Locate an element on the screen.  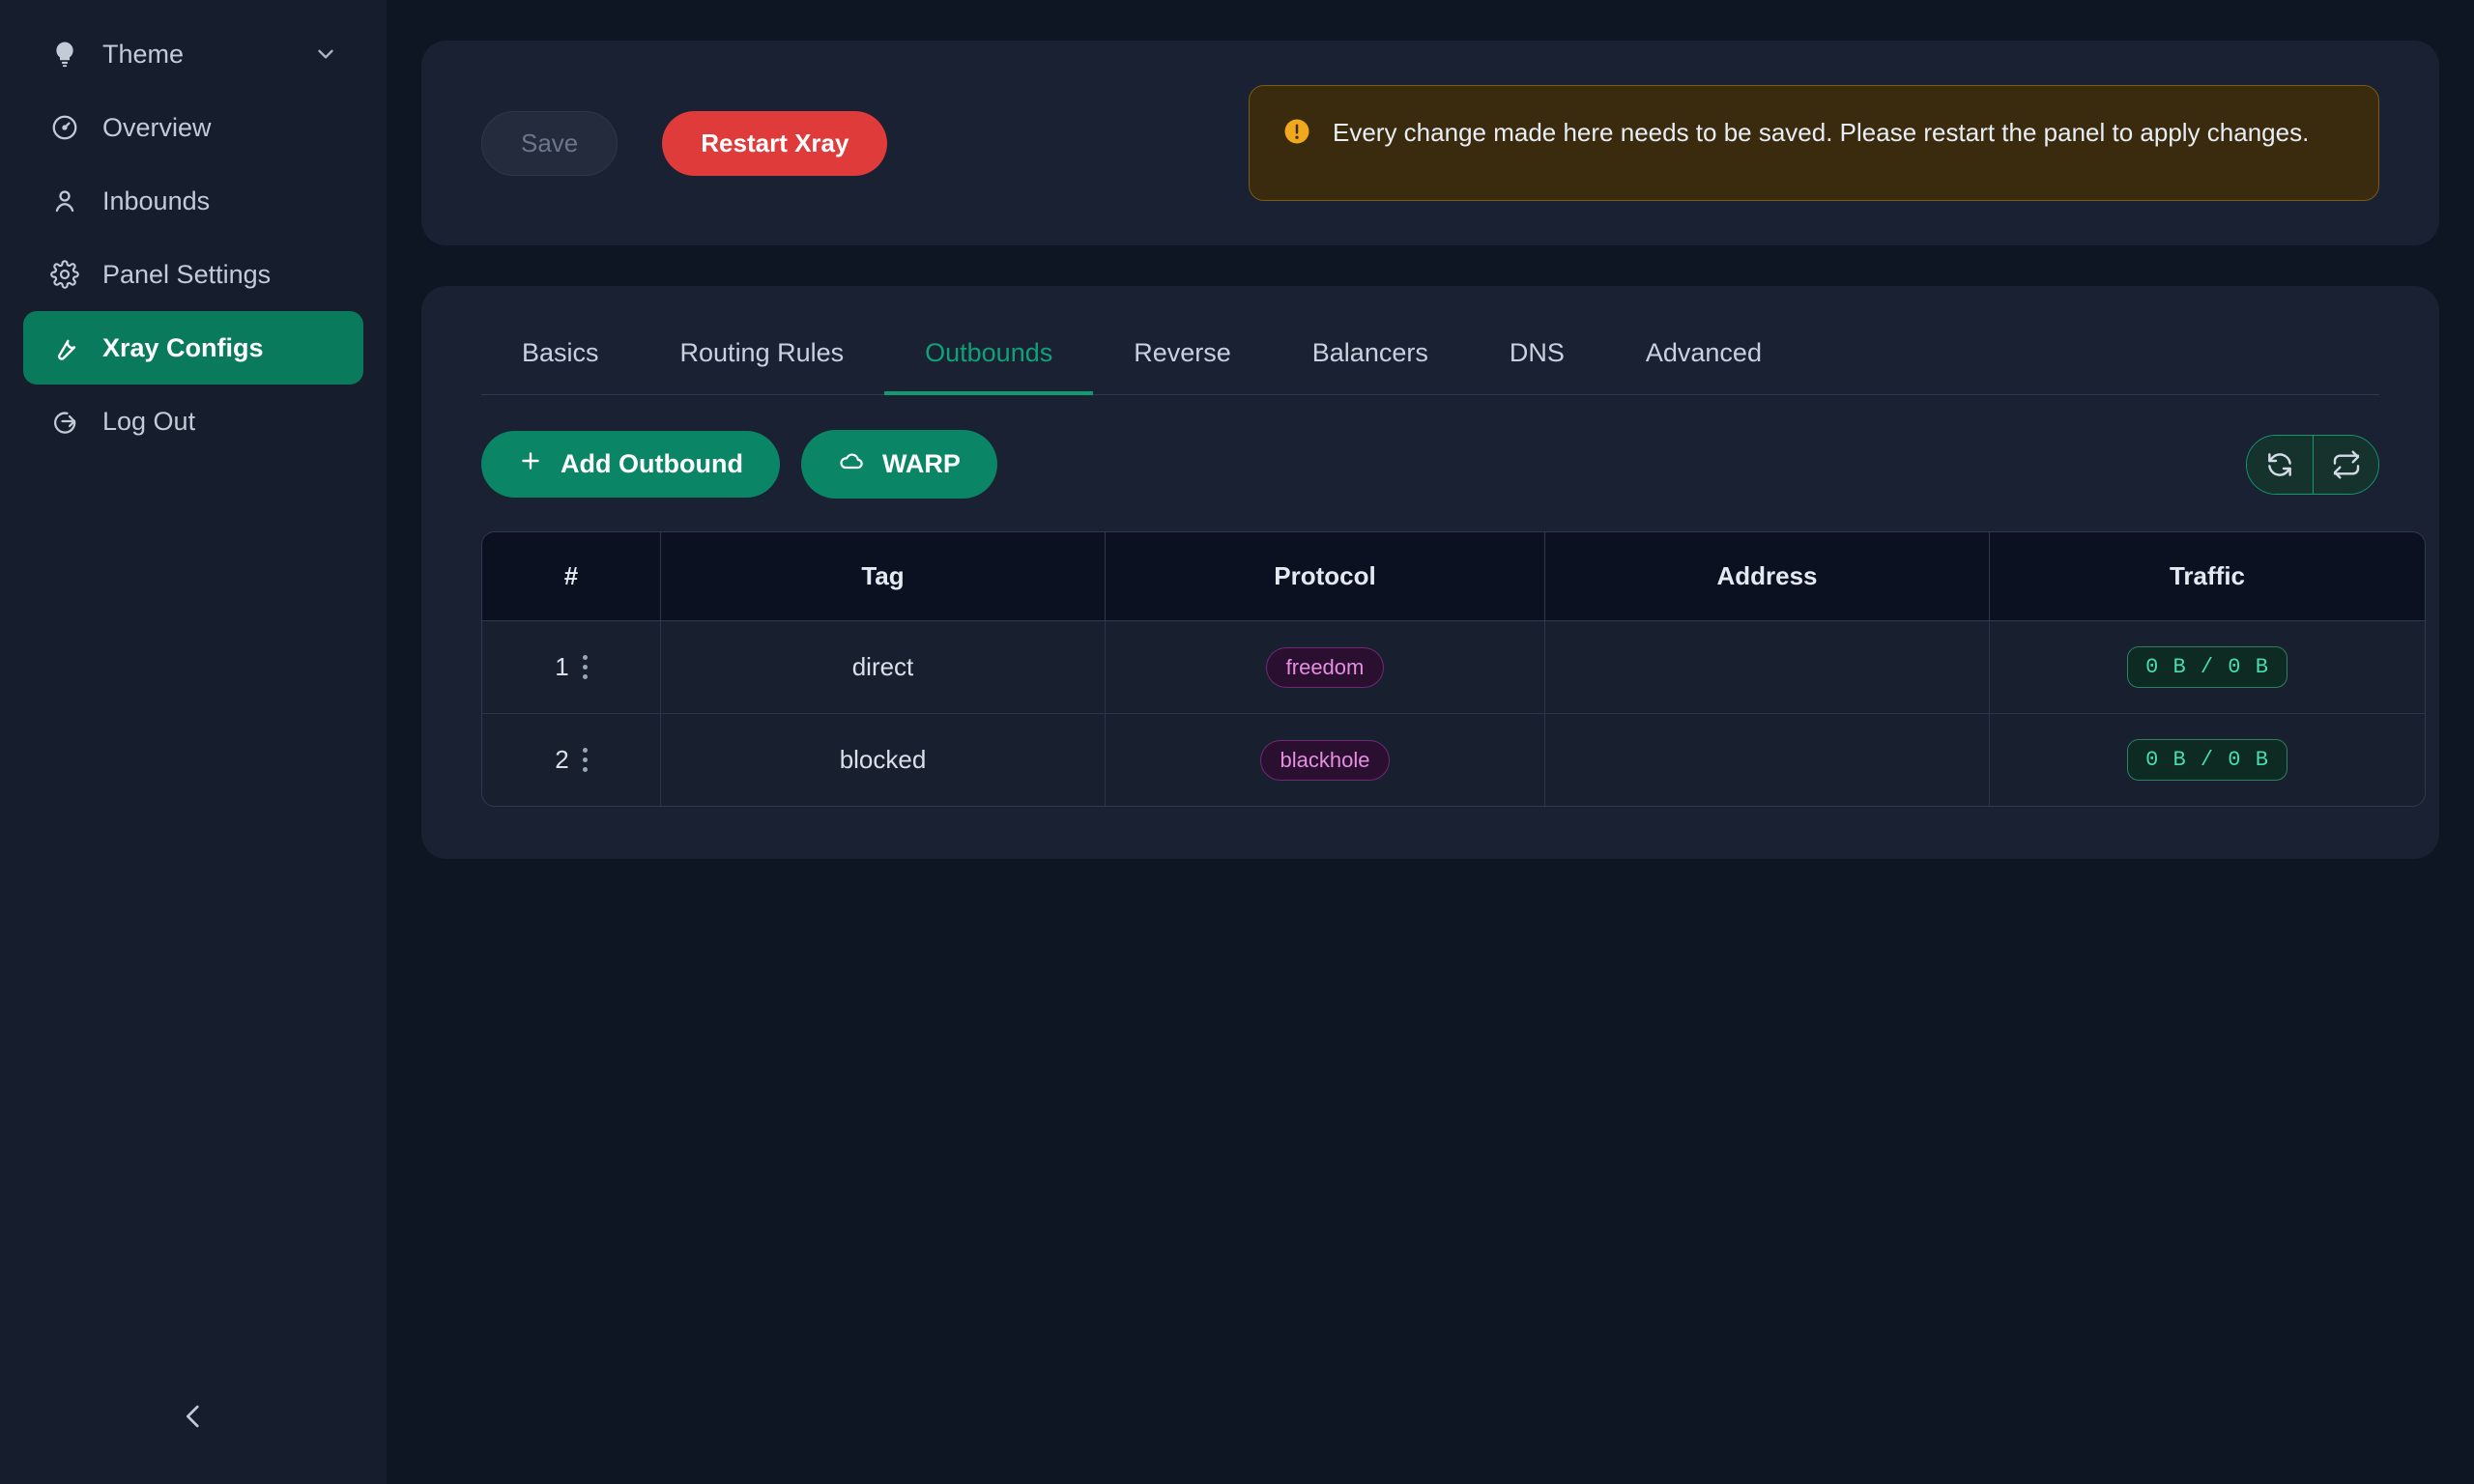
sidebar-item-overview: Overview is located at coordinates (193, 128).